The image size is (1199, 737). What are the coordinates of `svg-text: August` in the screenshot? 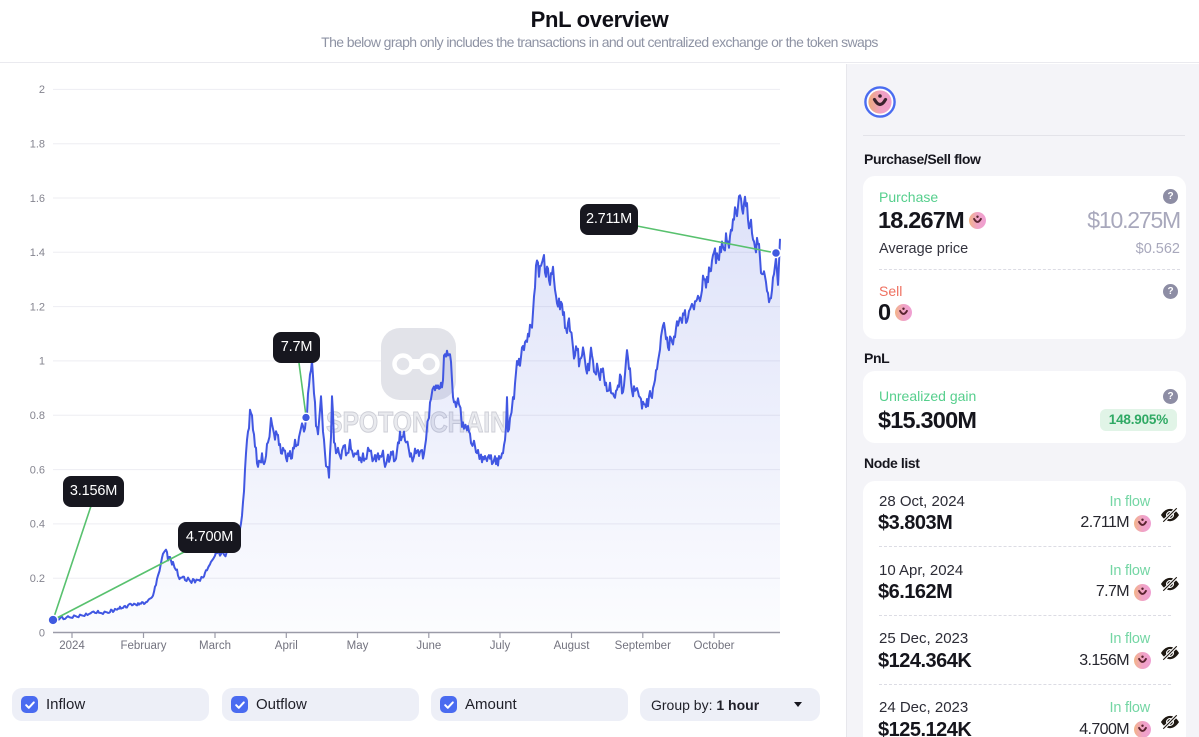 It's located at (572, 646).